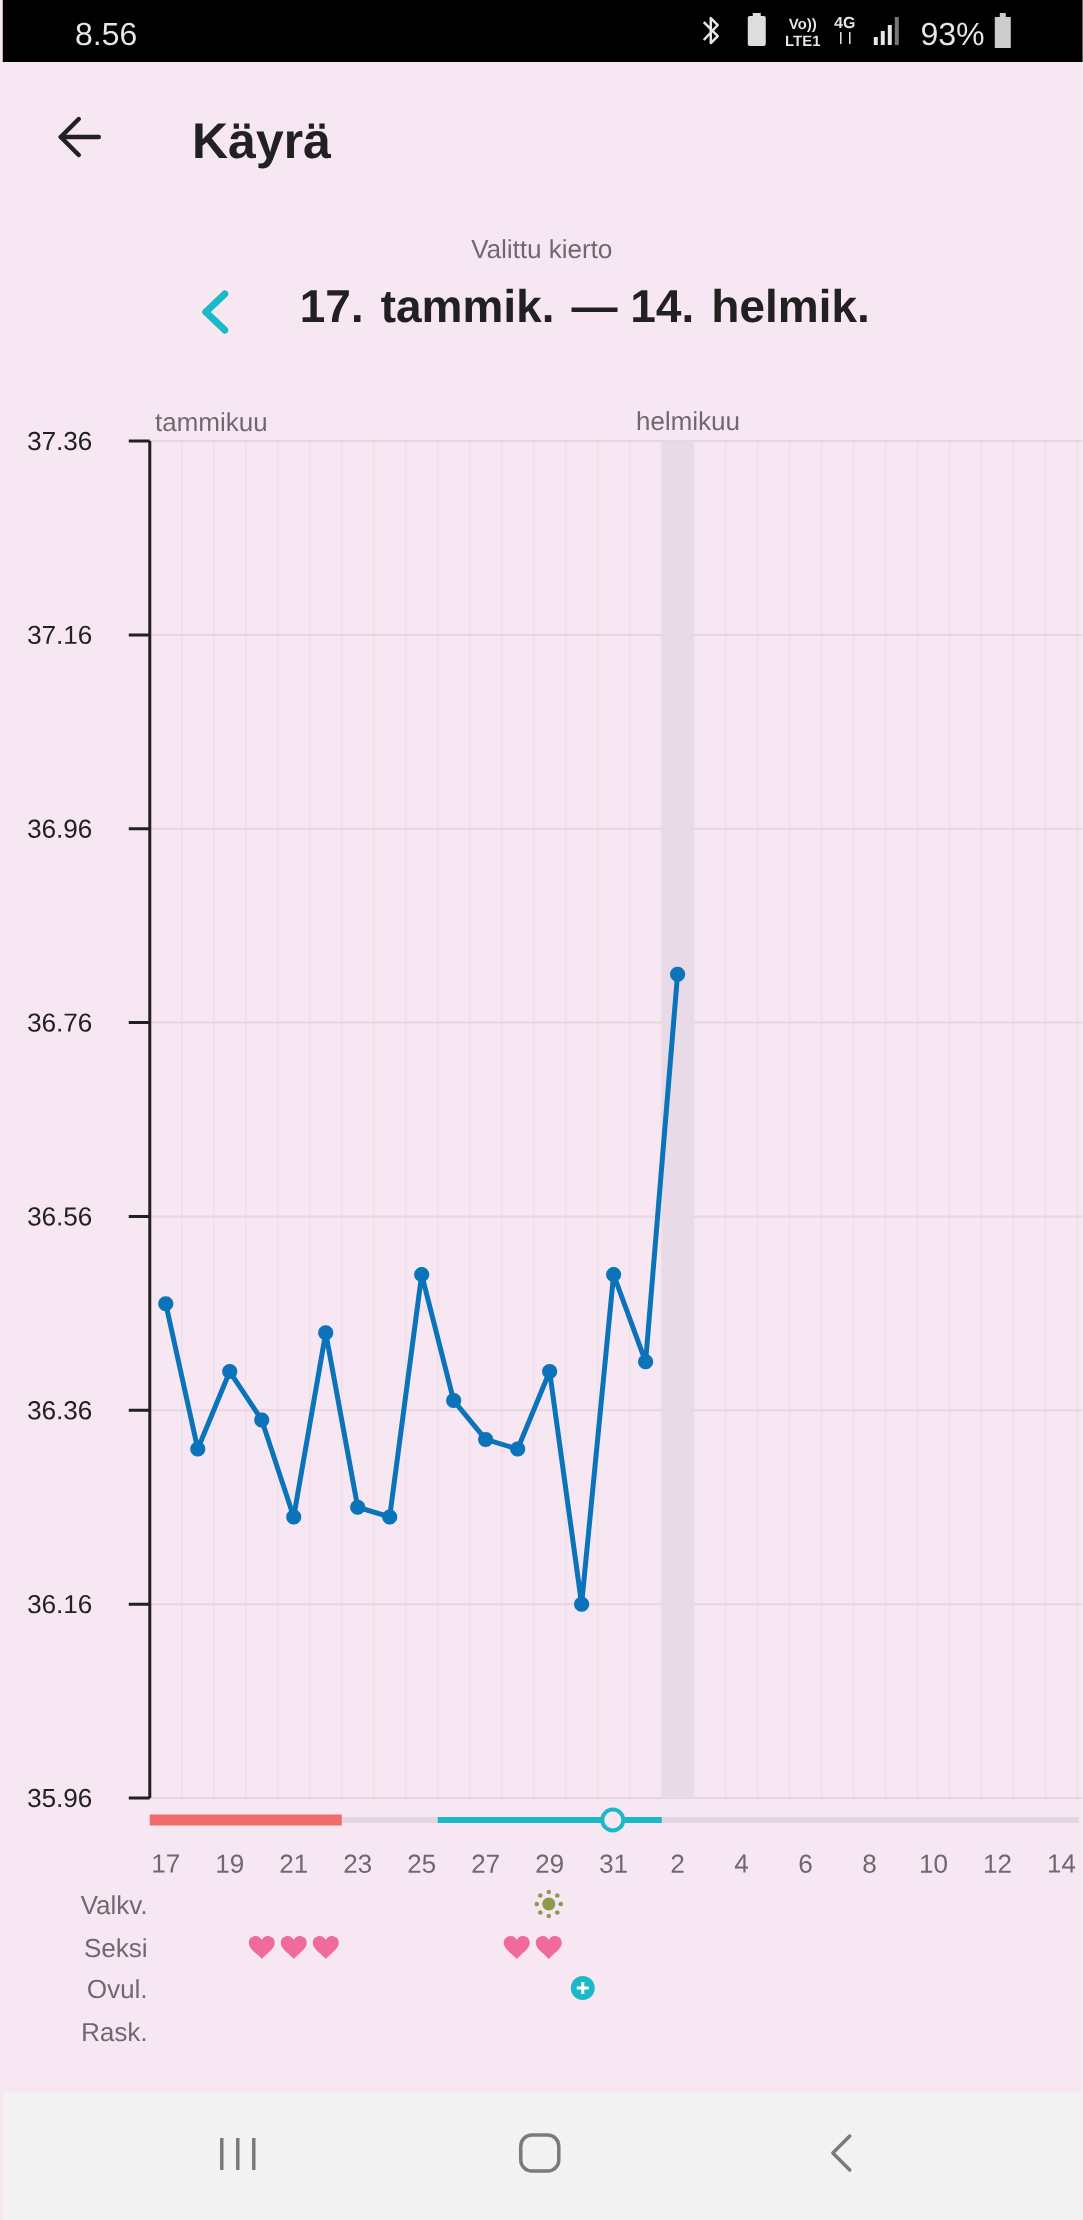  What do you see at coordinates (60, 1410) in the screenshot?
I see `y-tick-label: 36.36` at bounding box center [60, 1410].